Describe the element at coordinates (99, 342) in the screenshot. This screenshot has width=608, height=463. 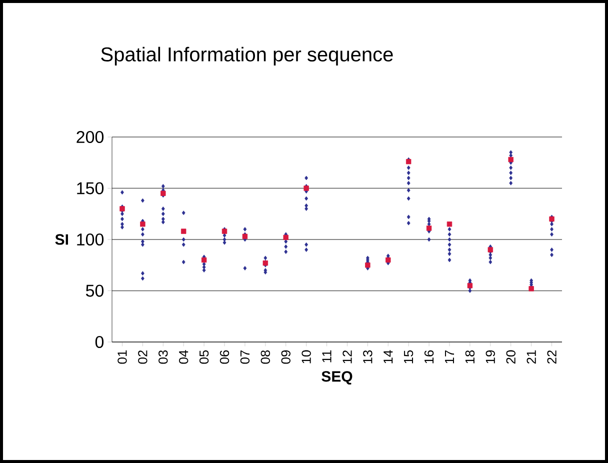
I see `y-tick-label: 0` at that location.